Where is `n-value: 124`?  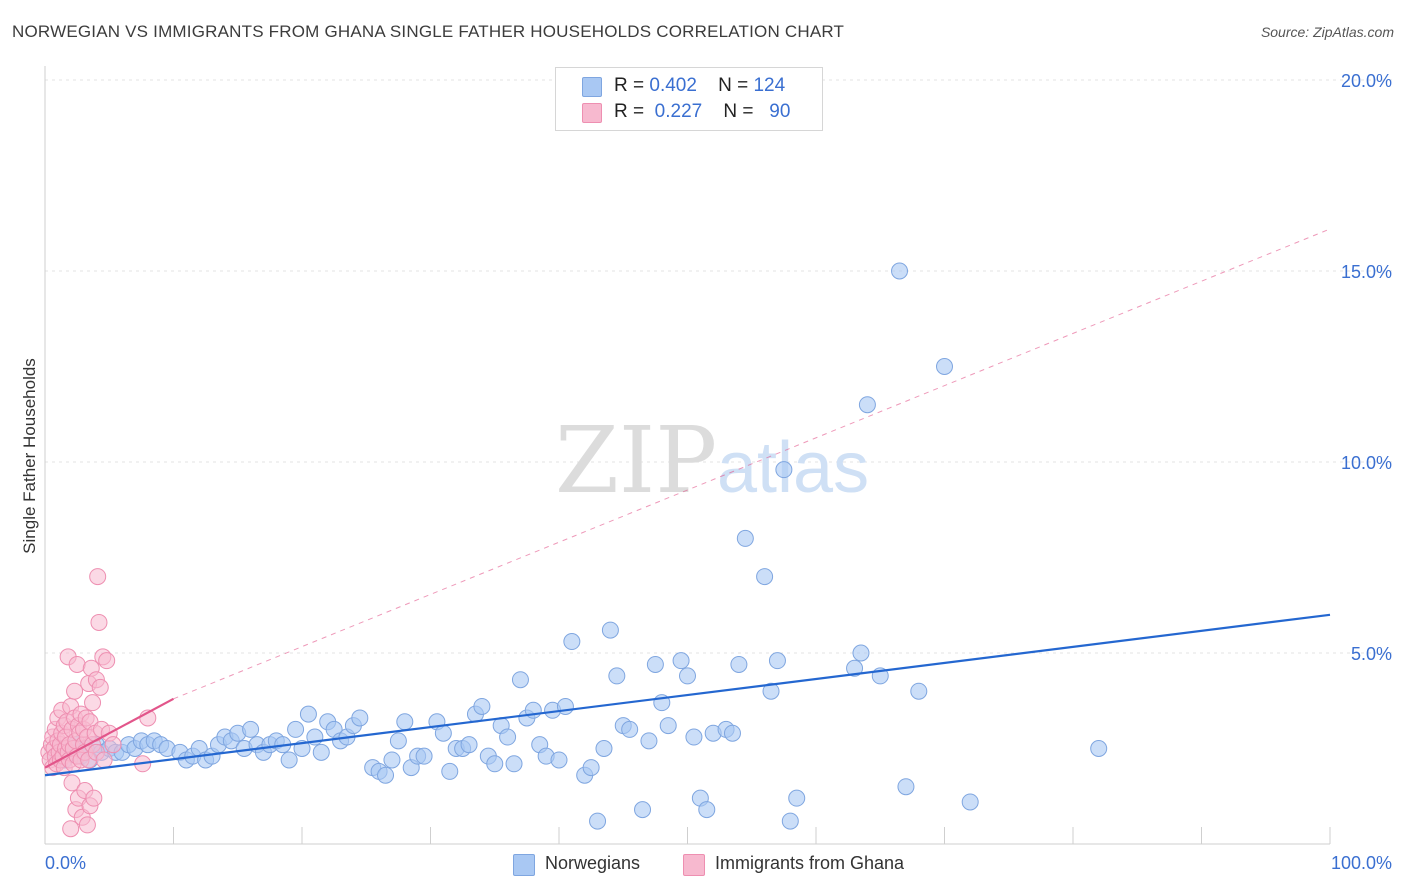
n-value: 124 is located at coordinates (769, 85).